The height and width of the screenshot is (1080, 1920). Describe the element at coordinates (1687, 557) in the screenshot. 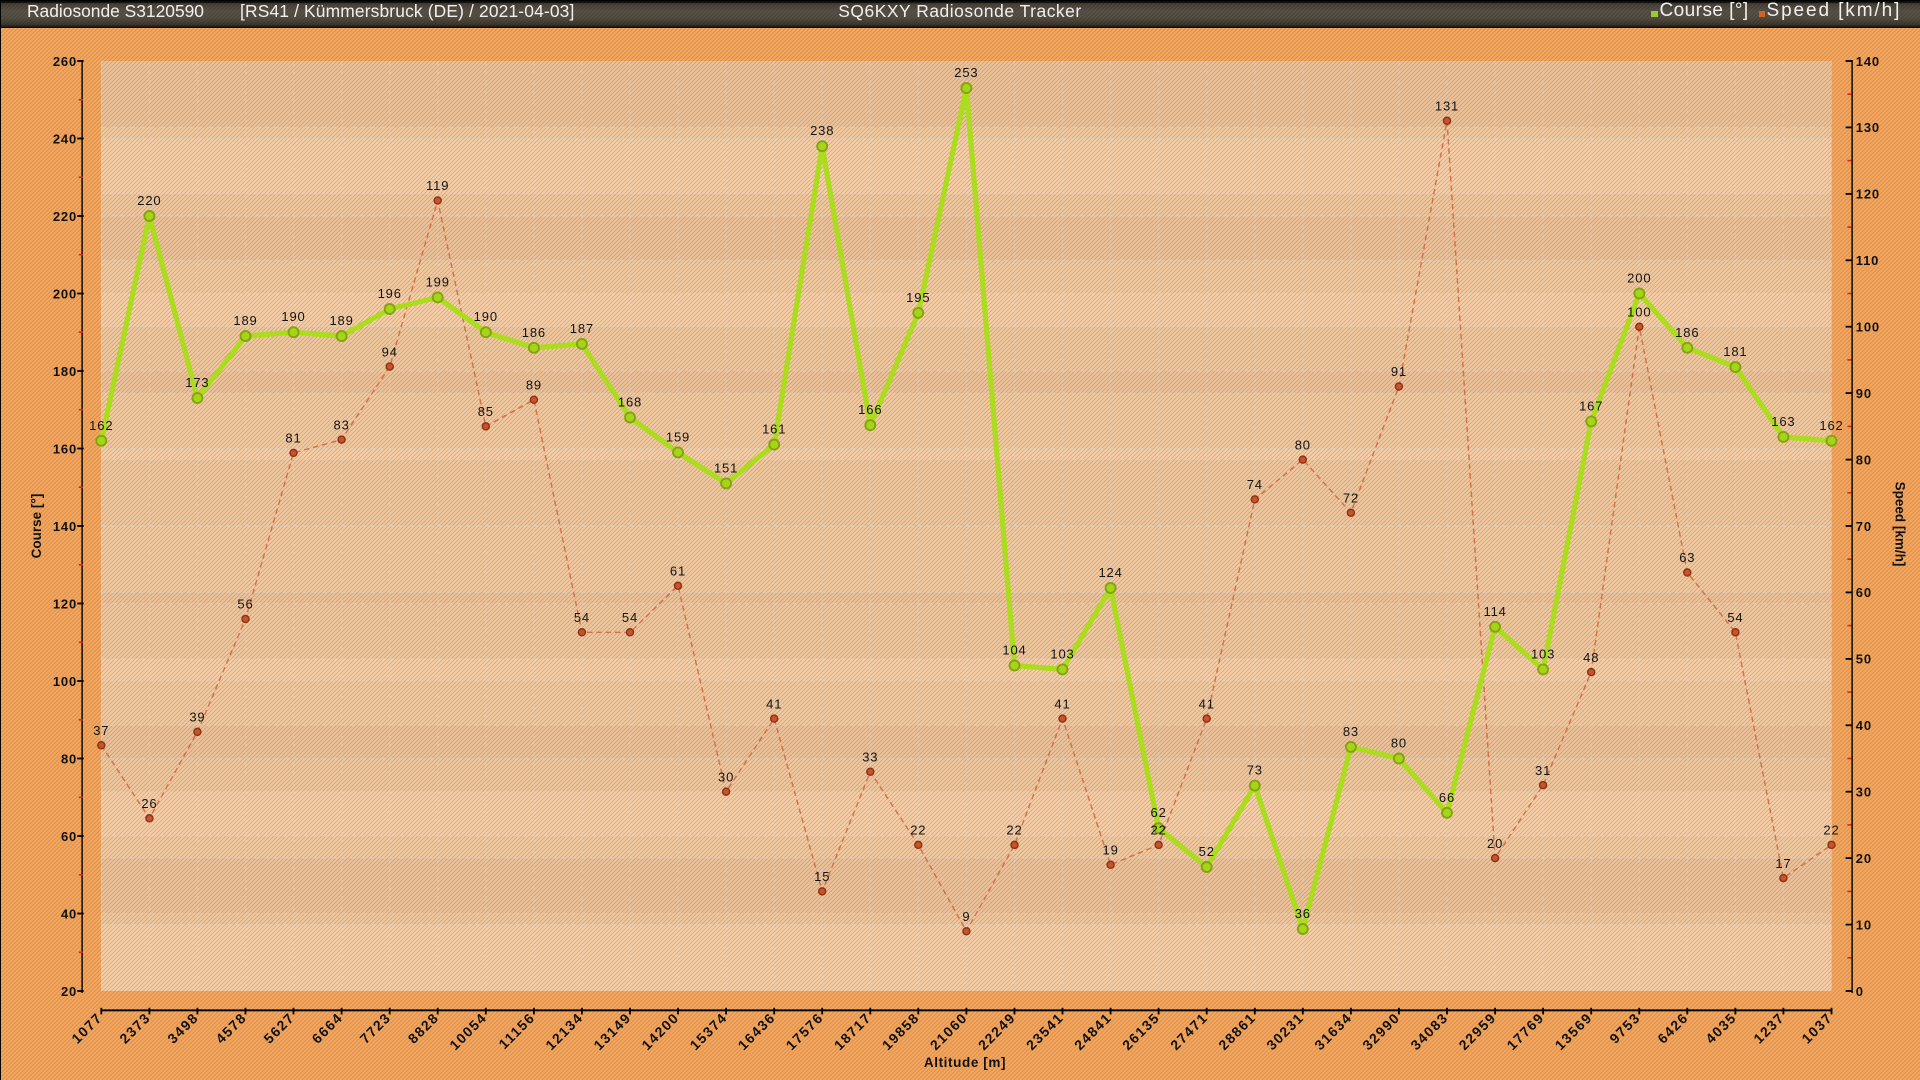

I see `svg-text: 63` at that location.